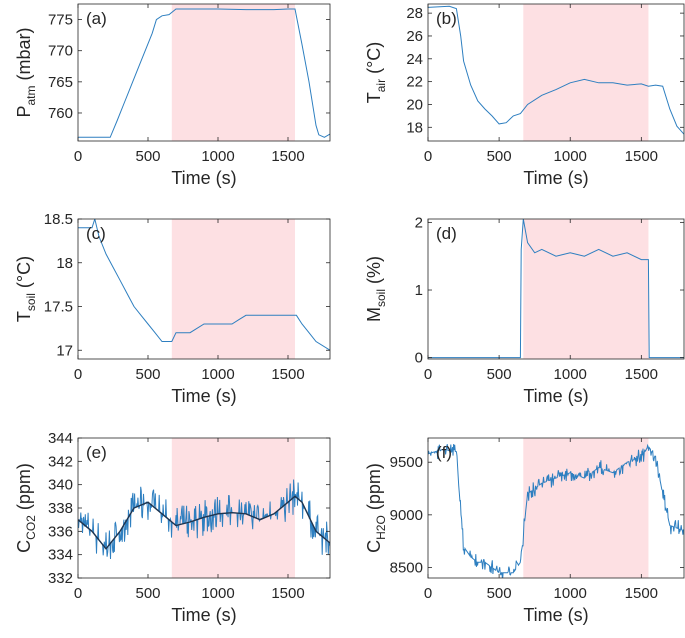 This screenshot has width=685, height=638. What do you see at coordinates (60, 555) in the screenshot?
I see `y-tick-label: 334` at bounding box center [60, 555].